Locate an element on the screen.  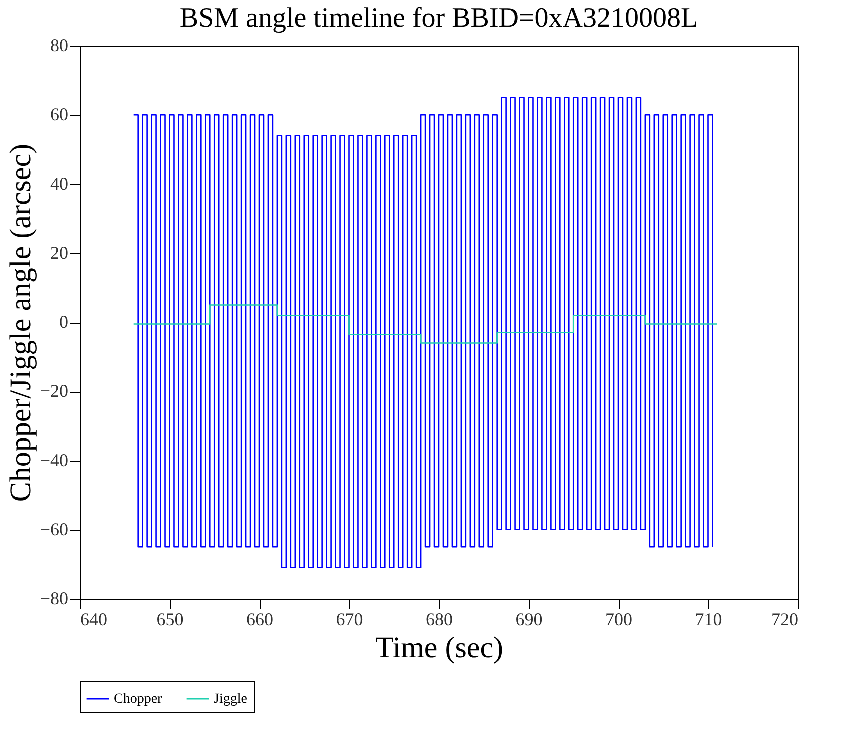
y-tick-label: −40 is located at coordinates (54, 460).